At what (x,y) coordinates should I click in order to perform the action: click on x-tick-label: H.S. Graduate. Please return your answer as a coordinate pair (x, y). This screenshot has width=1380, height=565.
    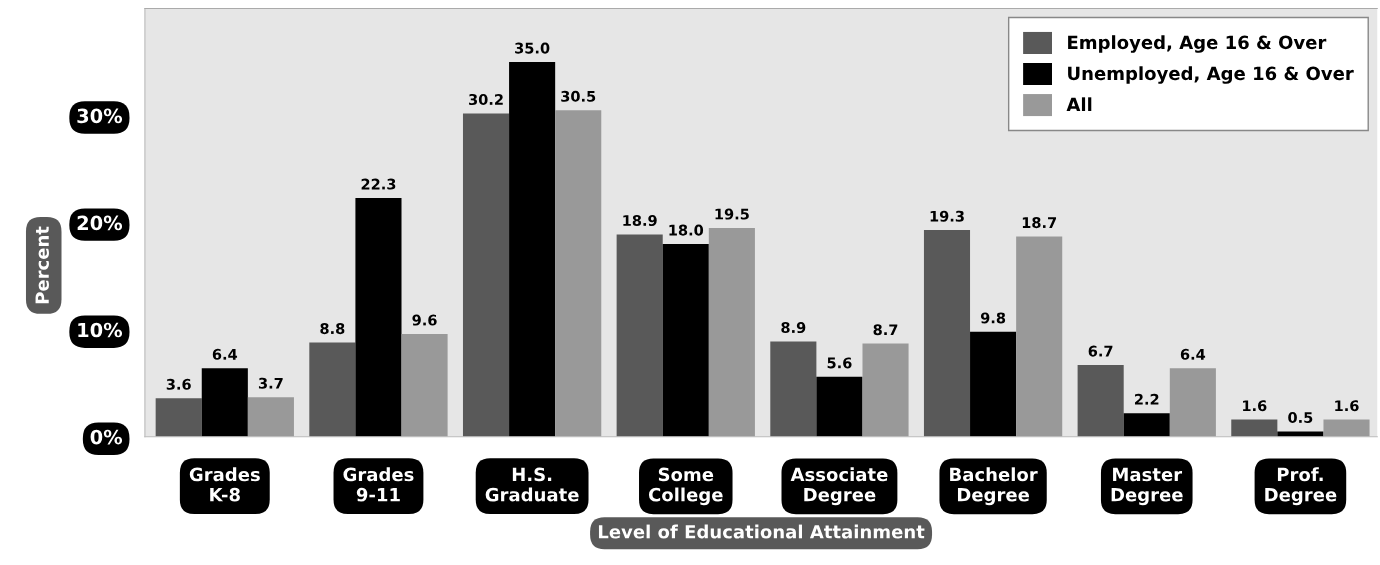
    Looking at the image, I should click on (532, 484).